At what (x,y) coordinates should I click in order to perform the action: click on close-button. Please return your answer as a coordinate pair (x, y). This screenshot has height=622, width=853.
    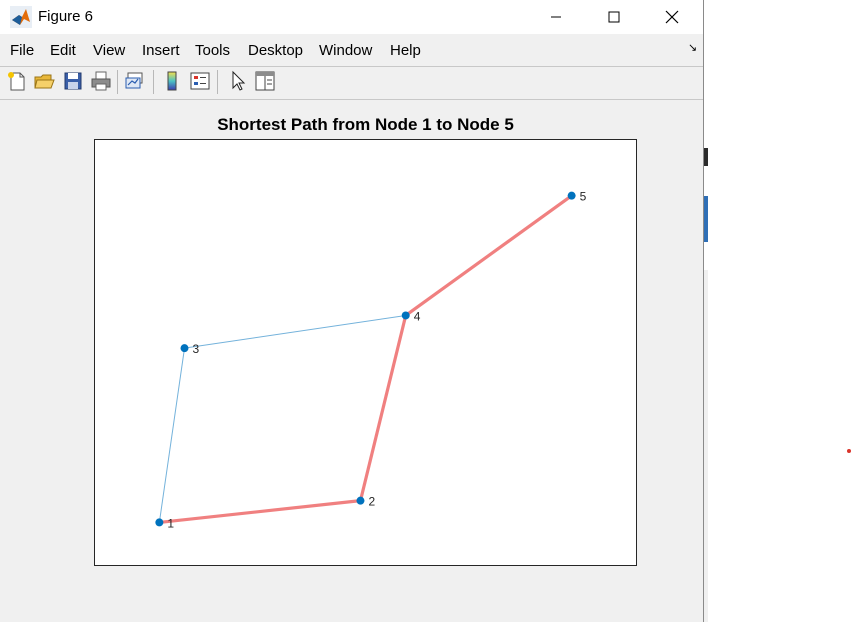
    Looking at the image, I should click on (672, 17).